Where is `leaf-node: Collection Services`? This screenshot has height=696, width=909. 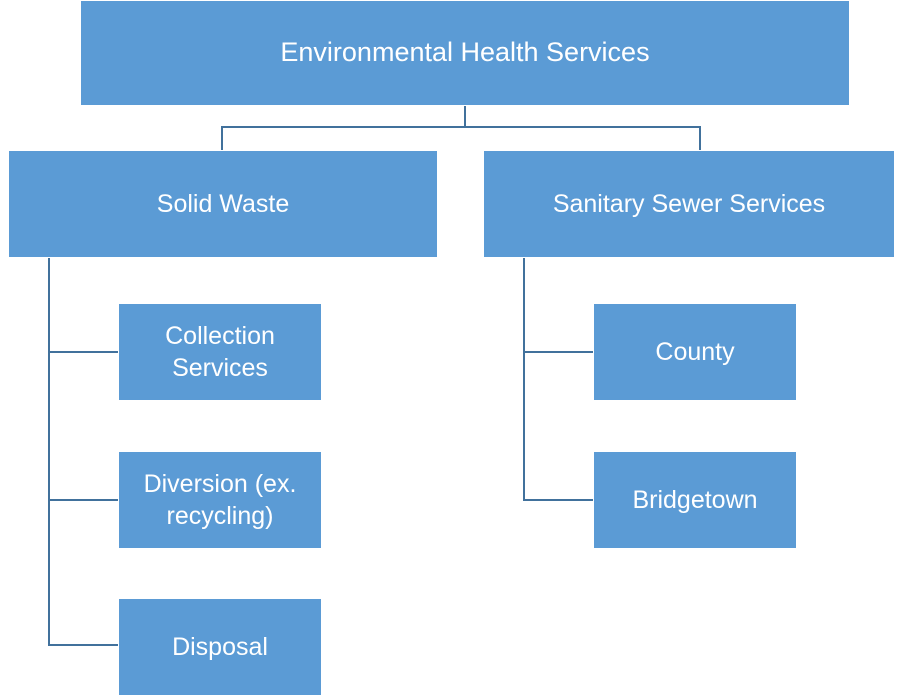
leaf-node: Collection Services is located at coordinates (220, 352).